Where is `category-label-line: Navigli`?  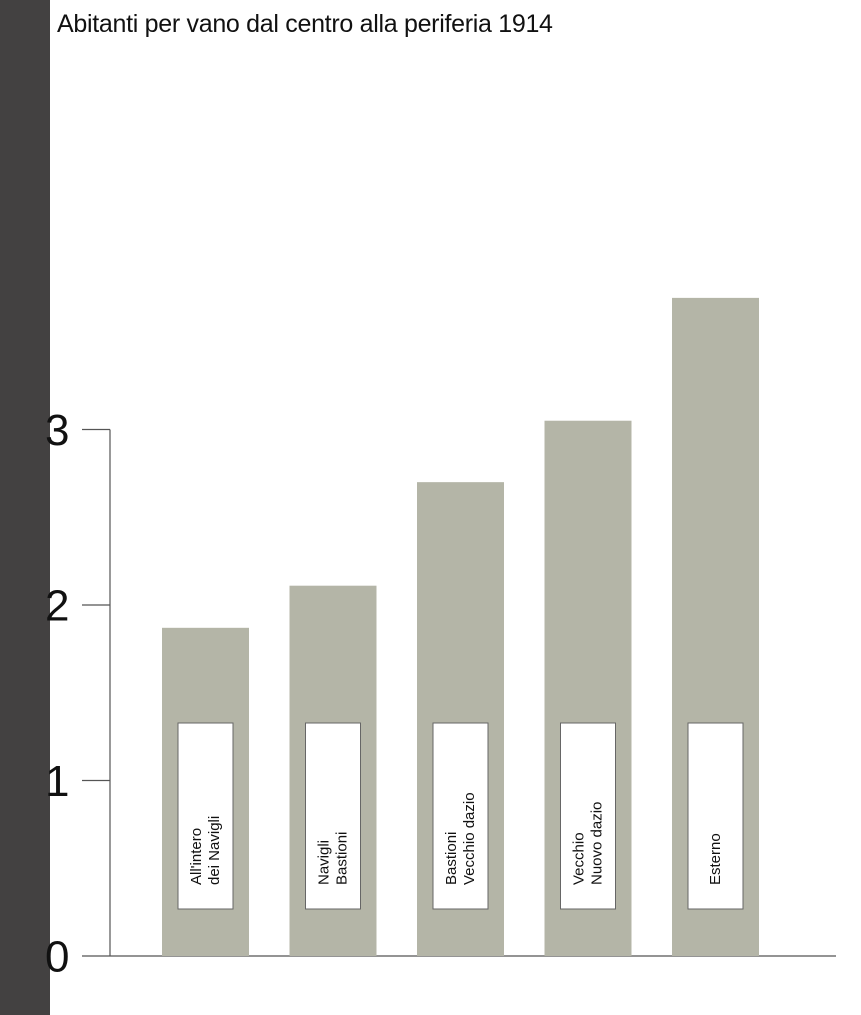
category-label-line: Navigli is located at coordinates (324, 862).